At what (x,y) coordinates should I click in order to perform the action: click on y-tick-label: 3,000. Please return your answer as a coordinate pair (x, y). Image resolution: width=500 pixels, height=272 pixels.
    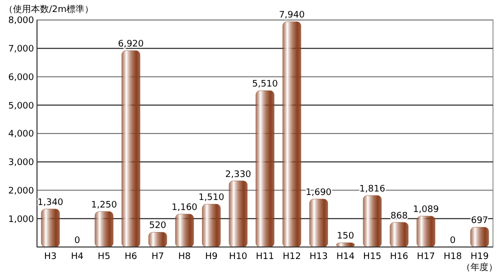
    Looking at the image, I should click on (21, 163).